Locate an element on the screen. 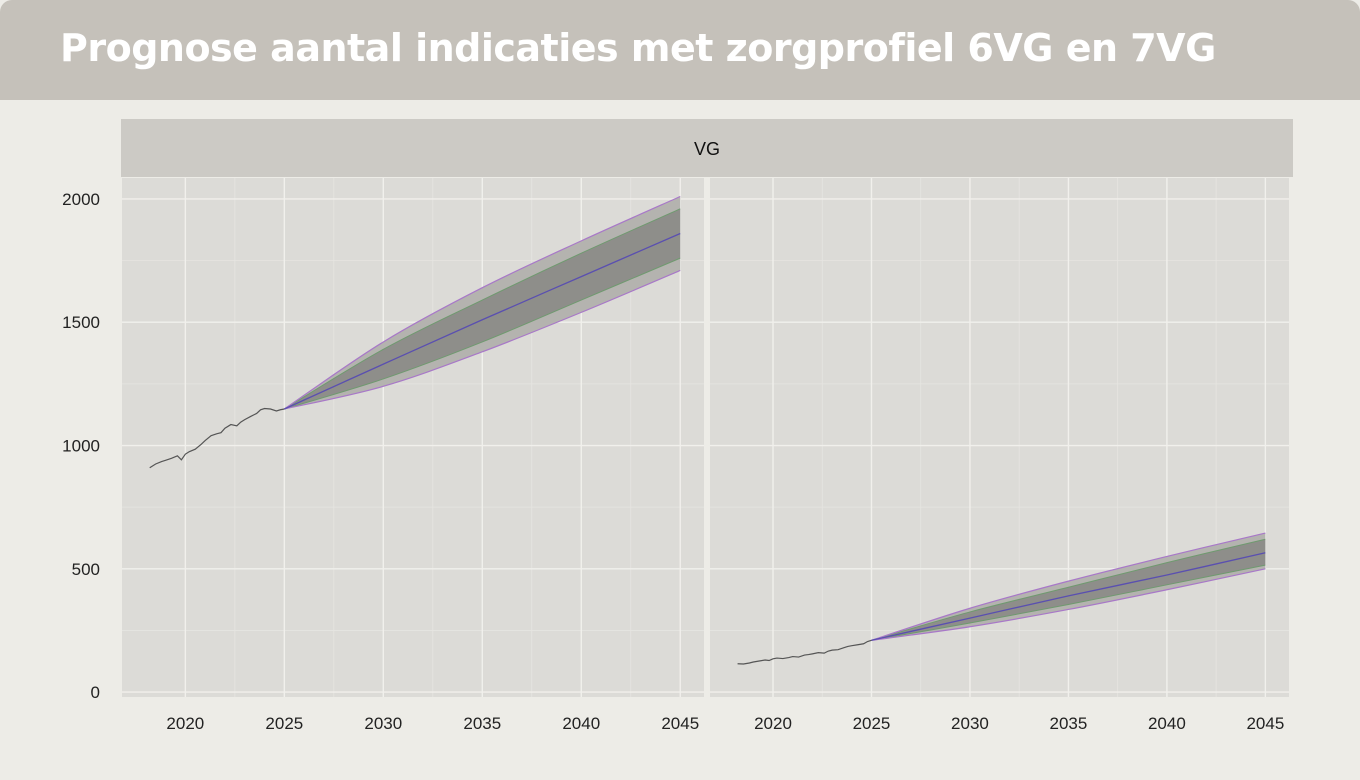  y-tick-label: 1000 is located at coordinates (81, 446).